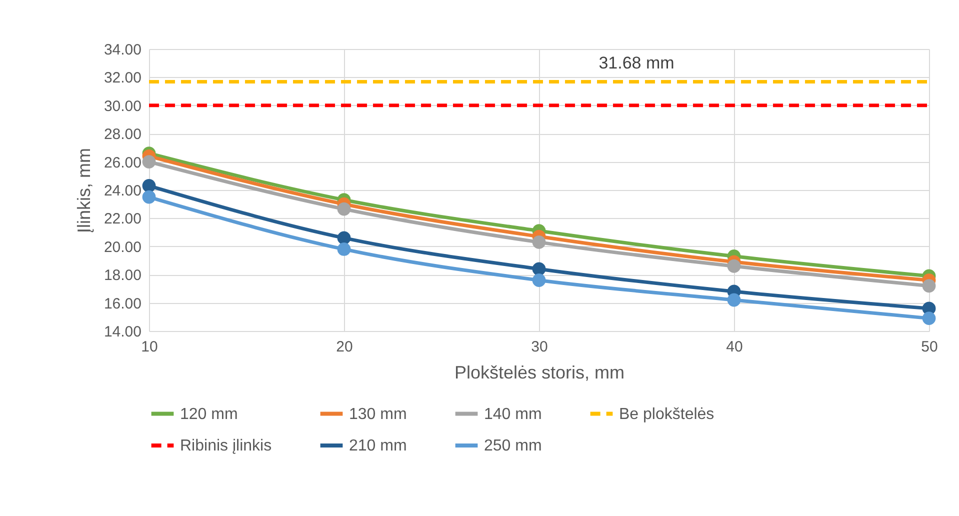  I want to click on legend-label: 130 mm, so click(378, 414).